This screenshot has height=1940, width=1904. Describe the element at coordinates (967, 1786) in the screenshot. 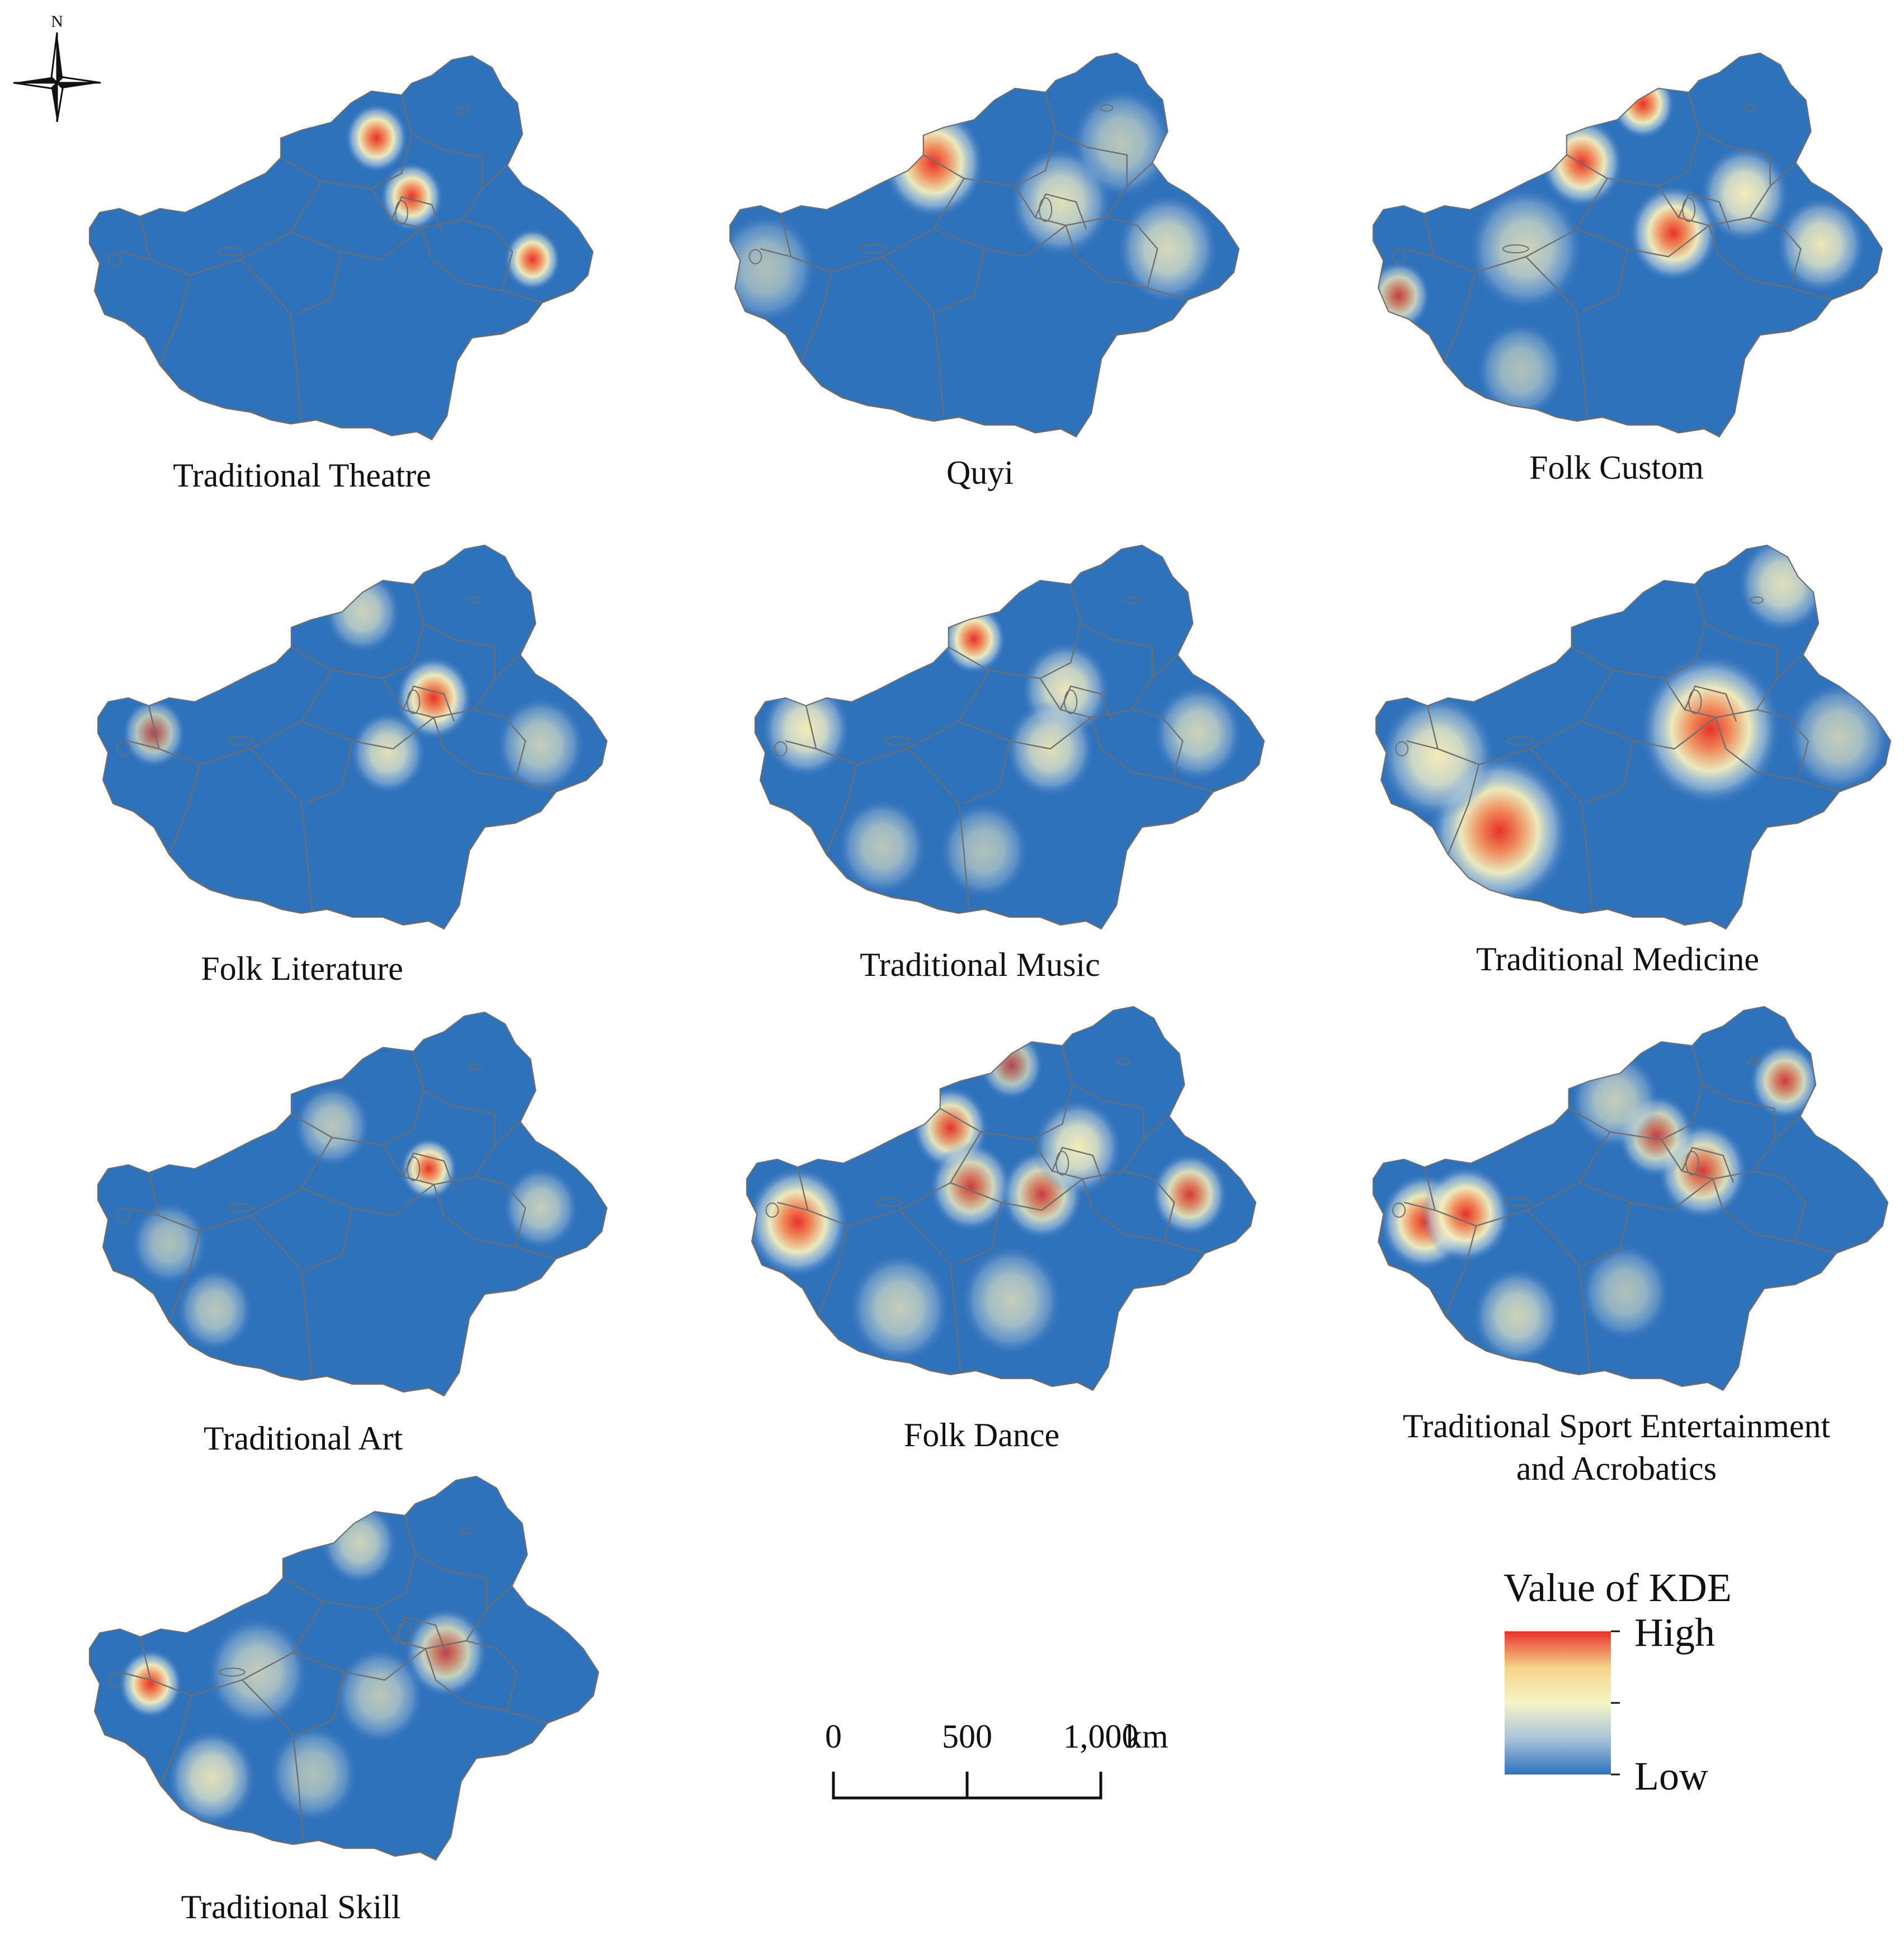

I see `scale-bar-line` at that location.